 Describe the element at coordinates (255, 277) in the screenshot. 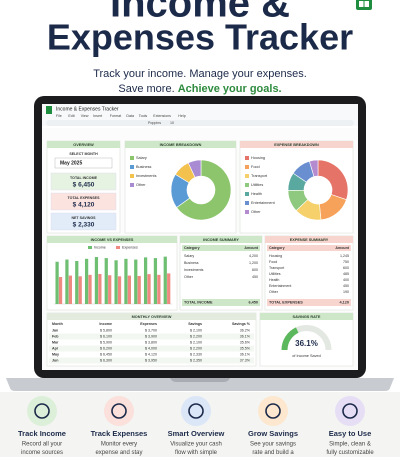

I see `table-cell: 450` at that location.